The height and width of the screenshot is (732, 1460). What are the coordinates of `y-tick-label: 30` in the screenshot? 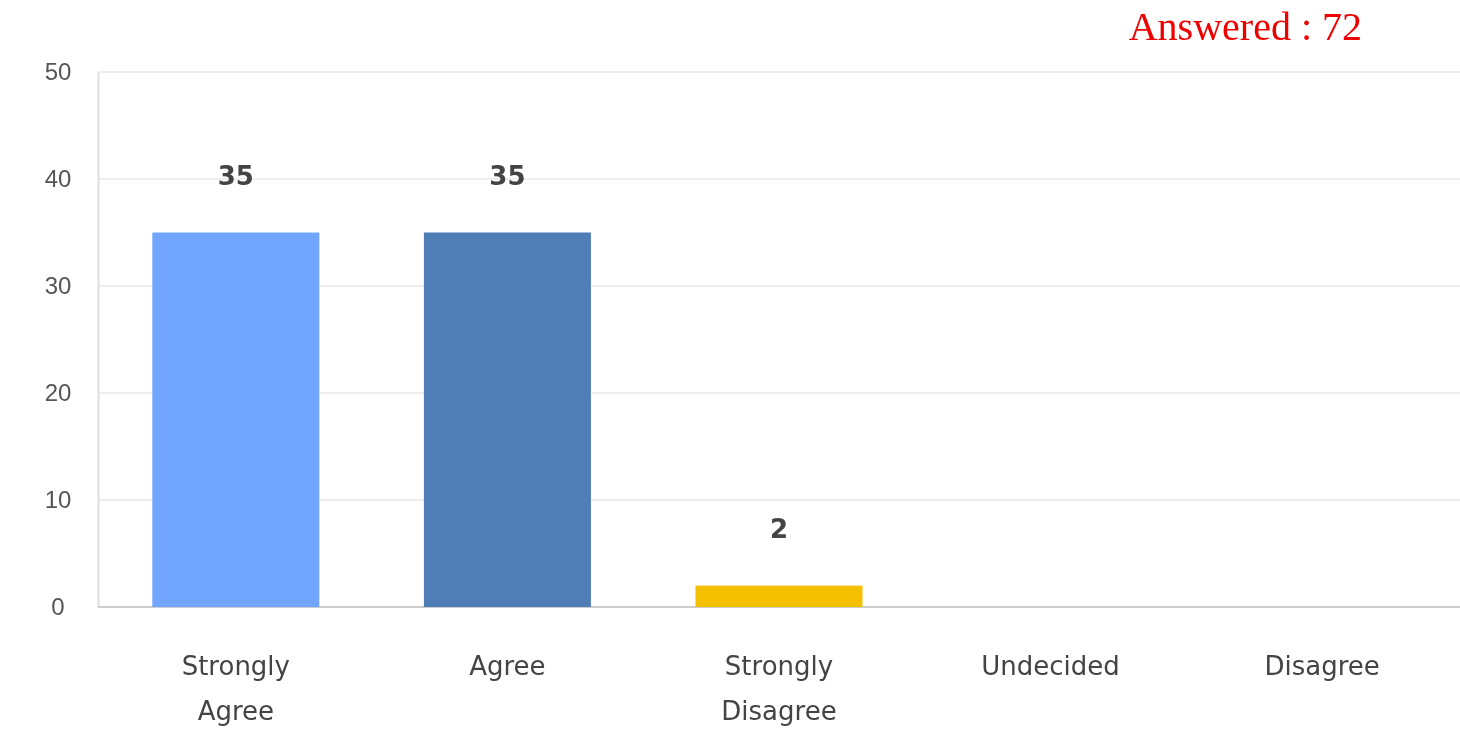 It's located at (58, 286).